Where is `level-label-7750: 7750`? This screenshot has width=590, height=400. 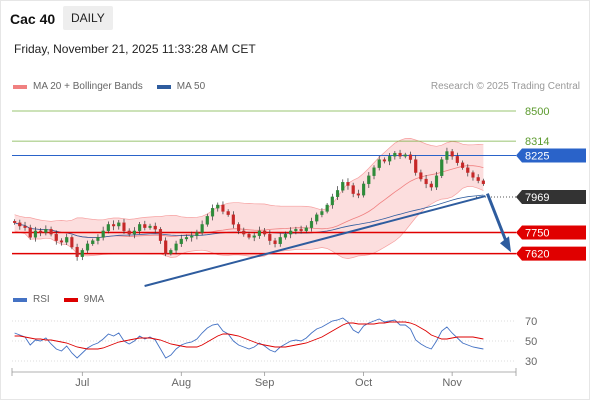 level-label-7750: 7750 is located at coordinates (537, 234).